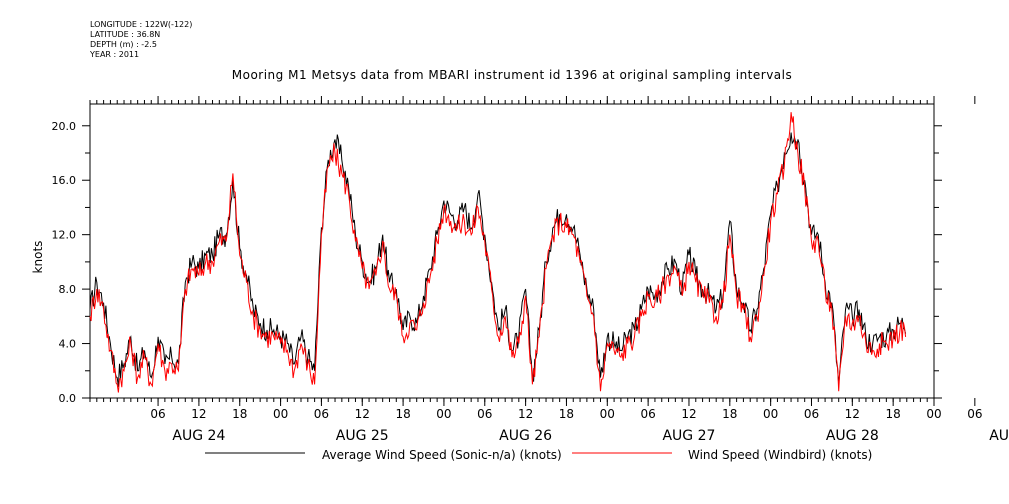  What do you see at coordinates (68, 344) in the screenshot?
I see `y-tick-label: 4.0` at bounding box center [68, 344].